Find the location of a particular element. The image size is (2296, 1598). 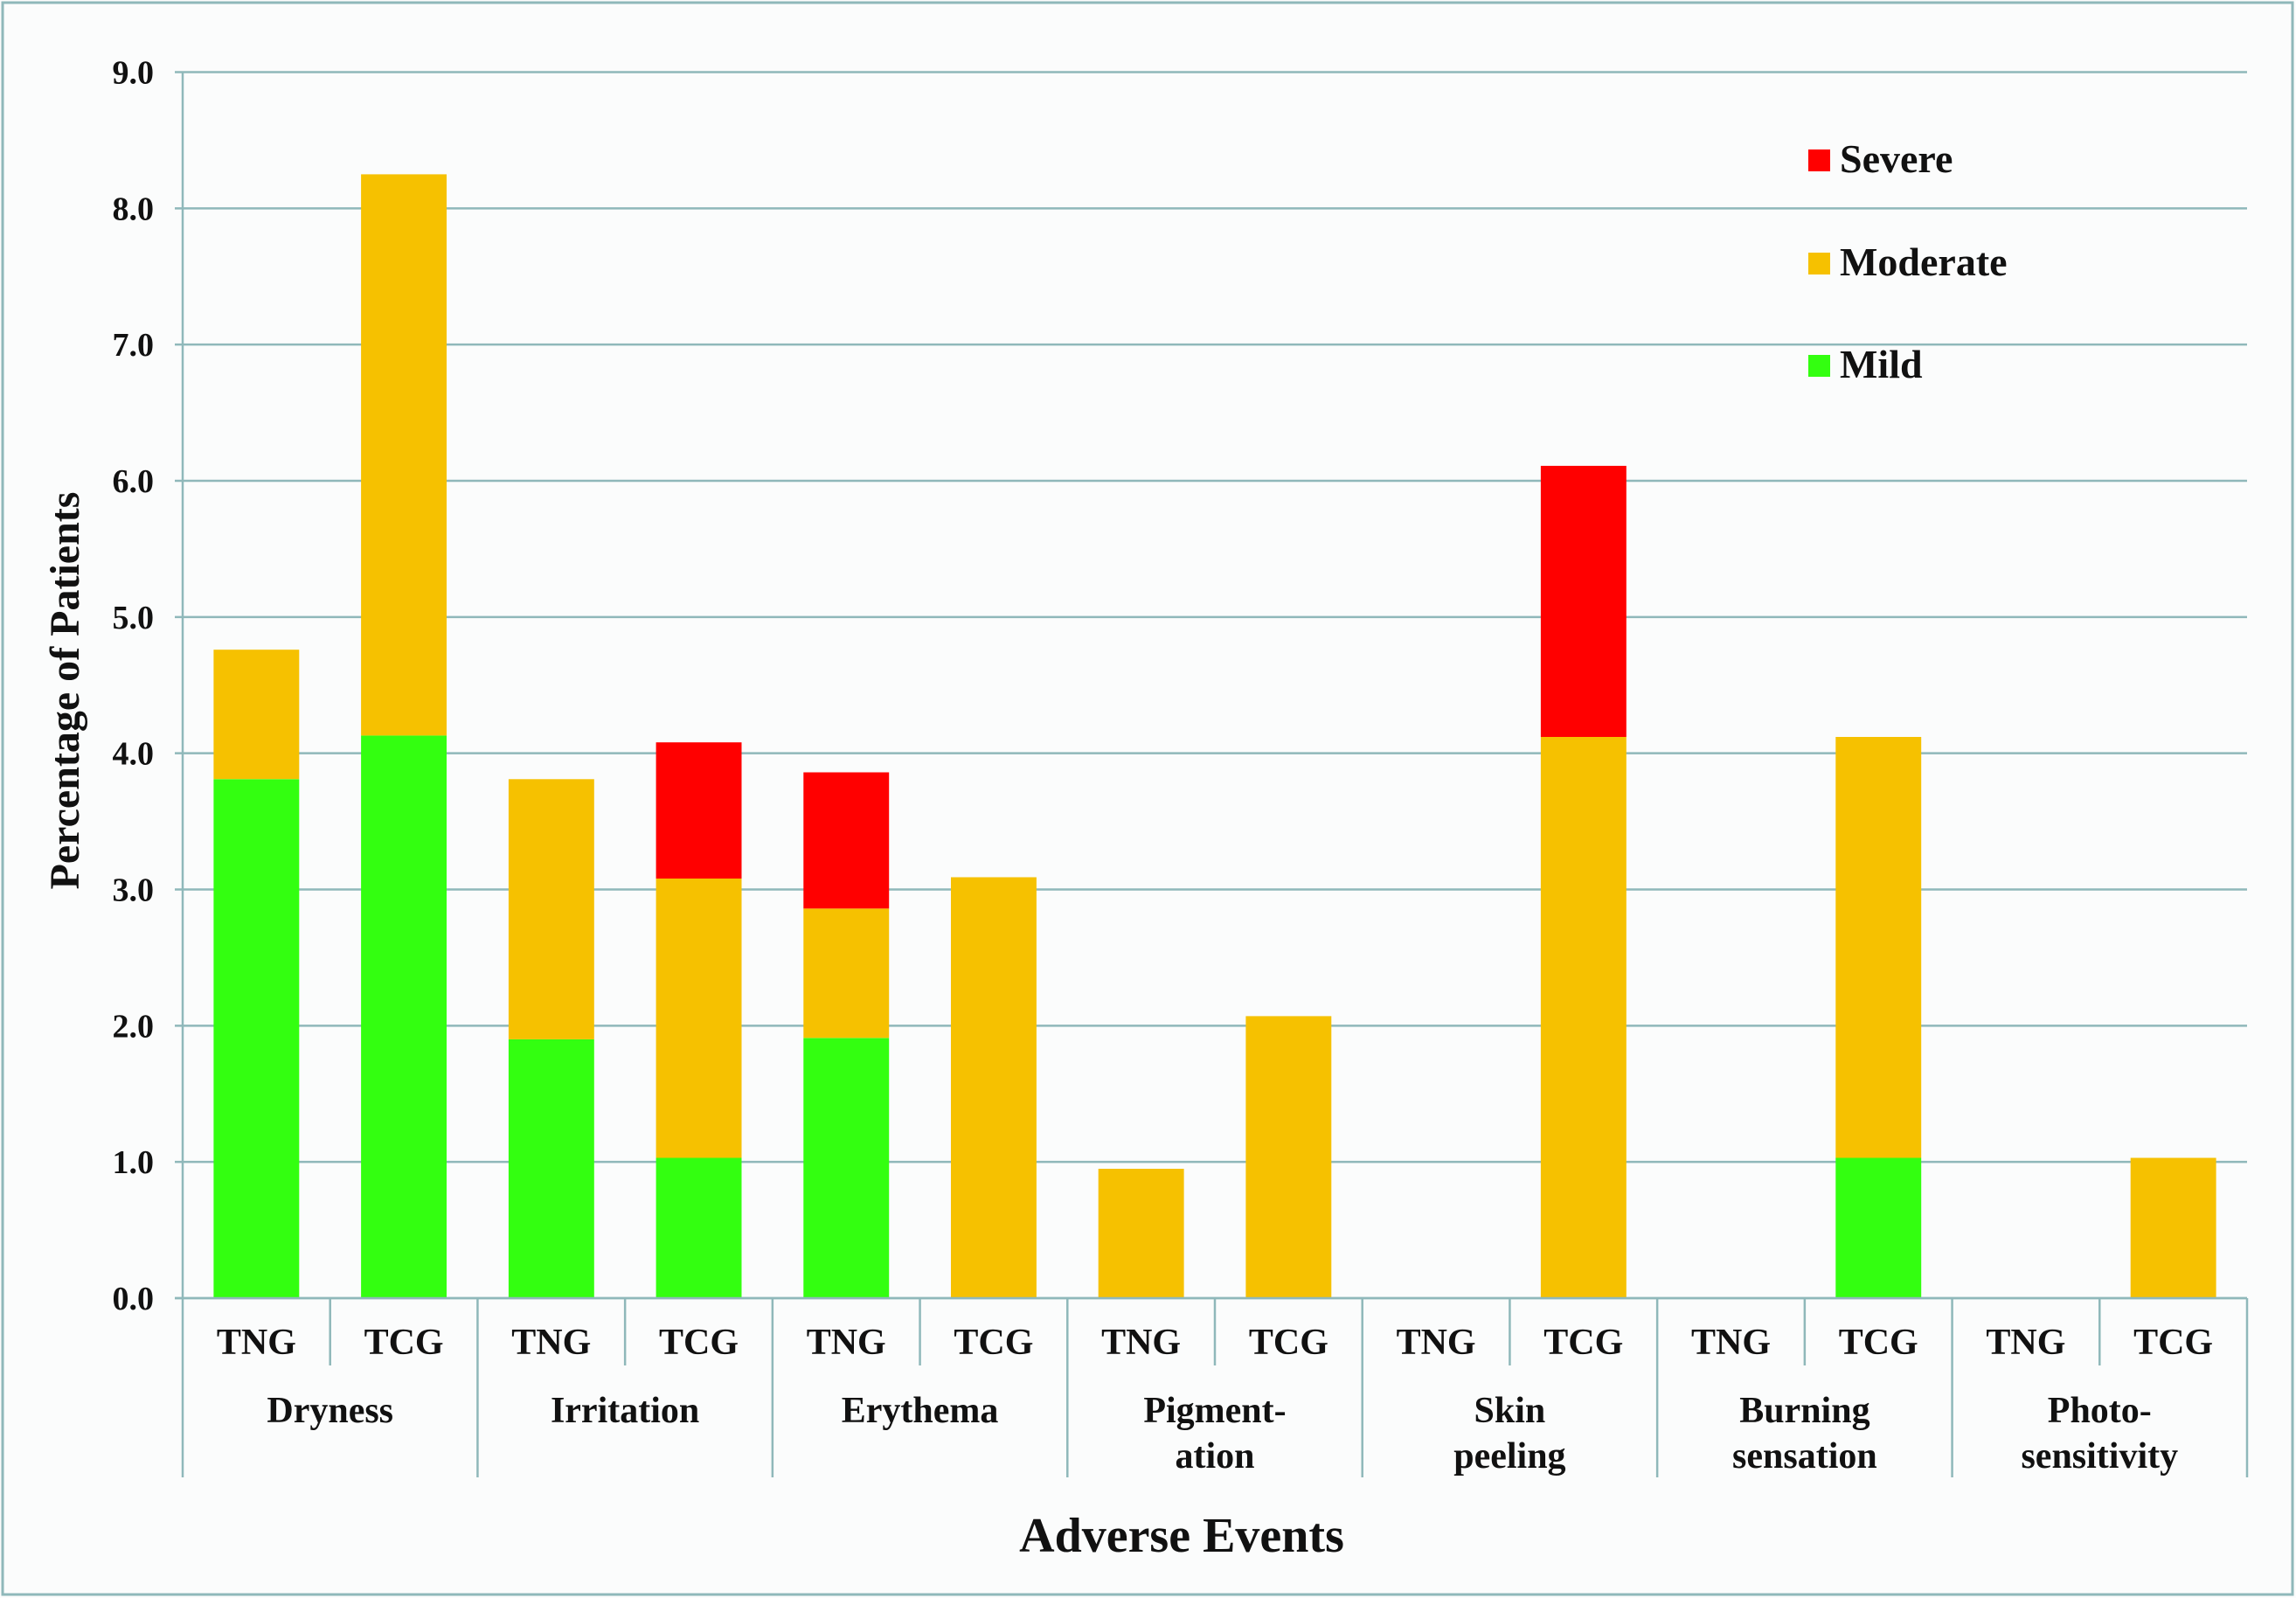

category-label: Erythema is located at coordinates (920, 1411).